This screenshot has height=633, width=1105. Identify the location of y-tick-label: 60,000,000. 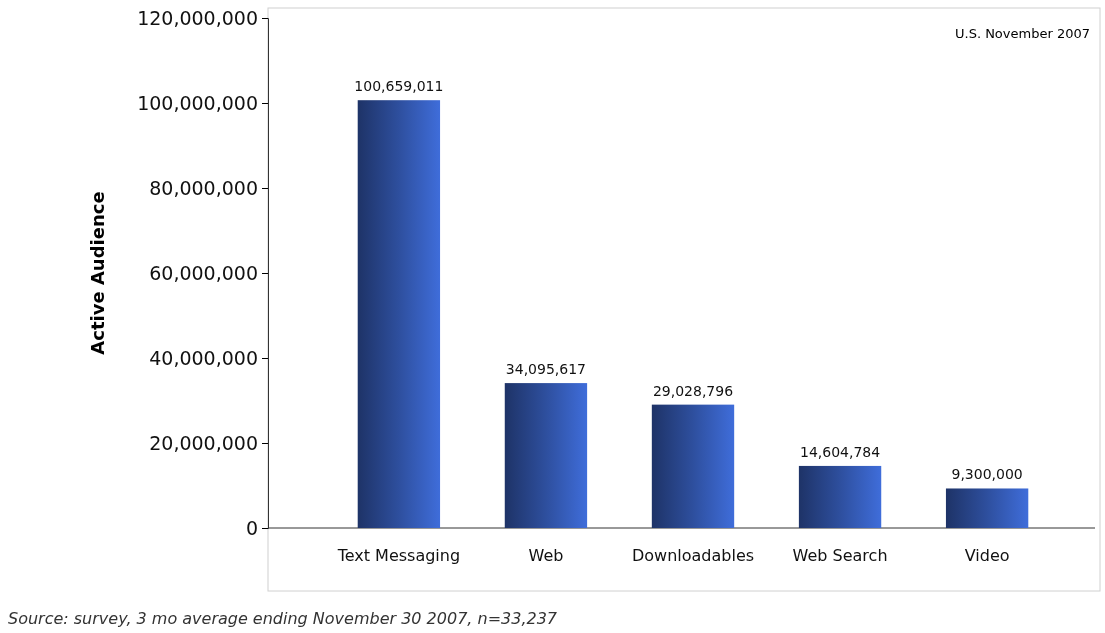
(203, 272).